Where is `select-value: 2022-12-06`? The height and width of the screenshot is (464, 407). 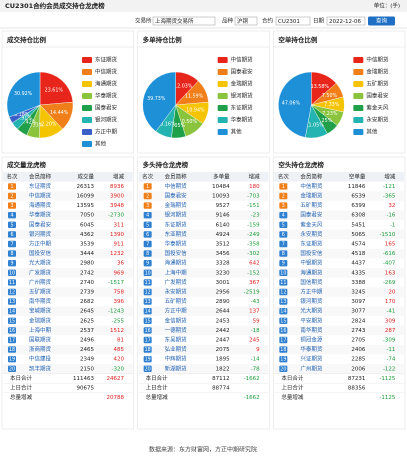 select-value: 2022-12-06 is located at coordinates (345, 22).